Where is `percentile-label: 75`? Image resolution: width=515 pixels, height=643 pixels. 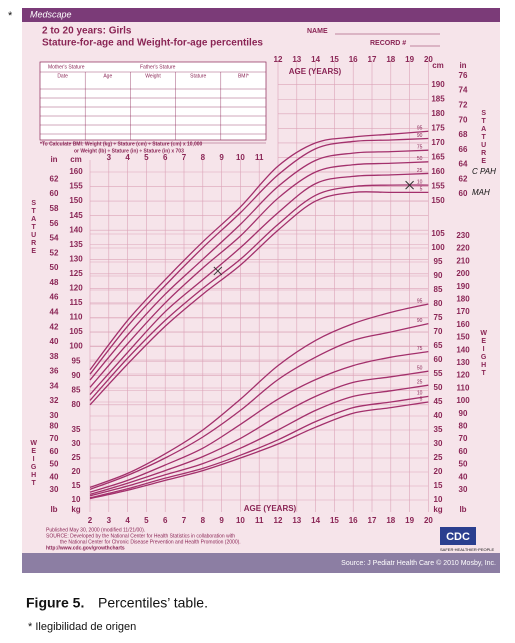 percentile-label: 75 is located at coordinates (420, 148).